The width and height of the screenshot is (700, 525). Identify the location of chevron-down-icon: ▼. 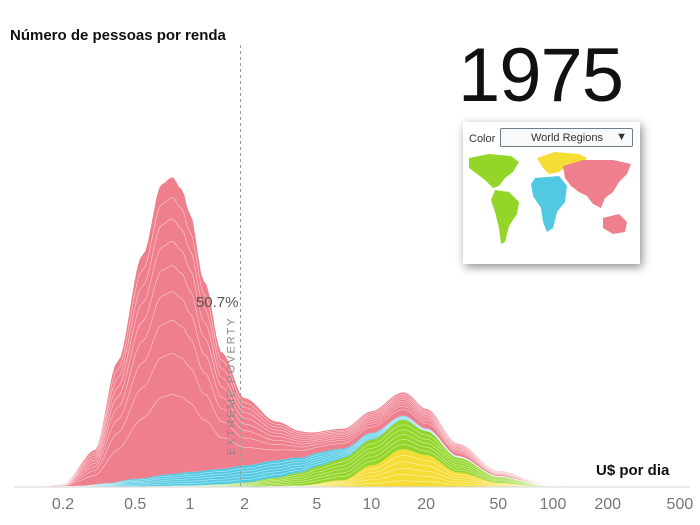
(621, 137).